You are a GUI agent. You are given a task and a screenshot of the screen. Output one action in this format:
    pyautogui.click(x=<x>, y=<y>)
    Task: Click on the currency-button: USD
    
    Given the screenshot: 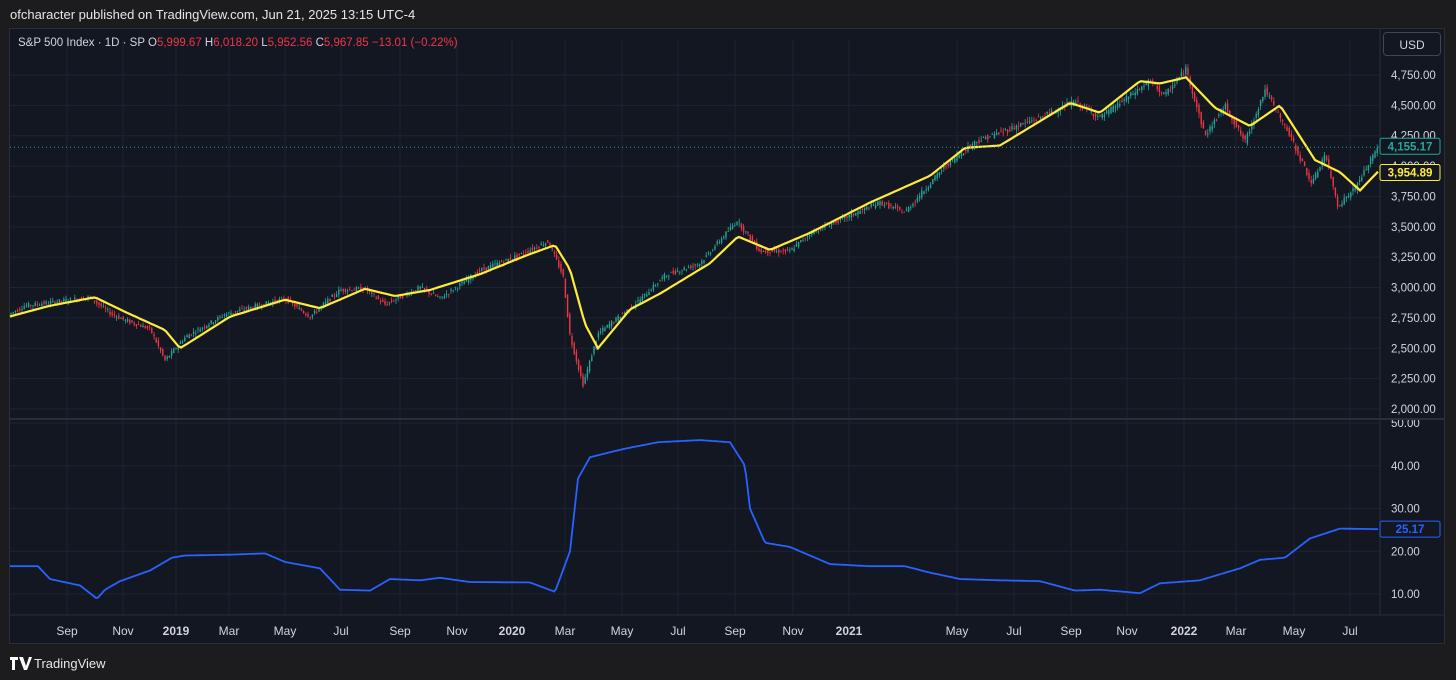 What is the action you would take?
    pyautogui.click(x=1412, y=44)
    